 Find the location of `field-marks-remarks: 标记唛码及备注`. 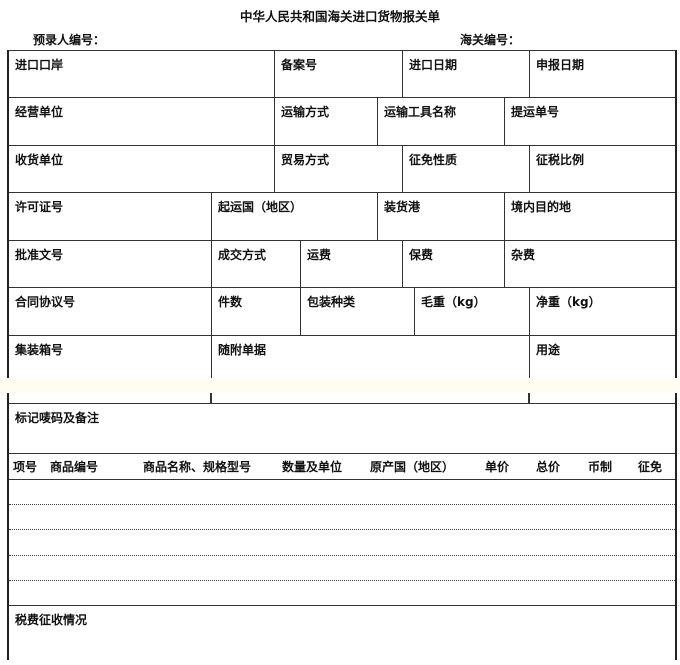

field-marks-remarks: 标记唛码及备注 is located at coordinates (342, 428).